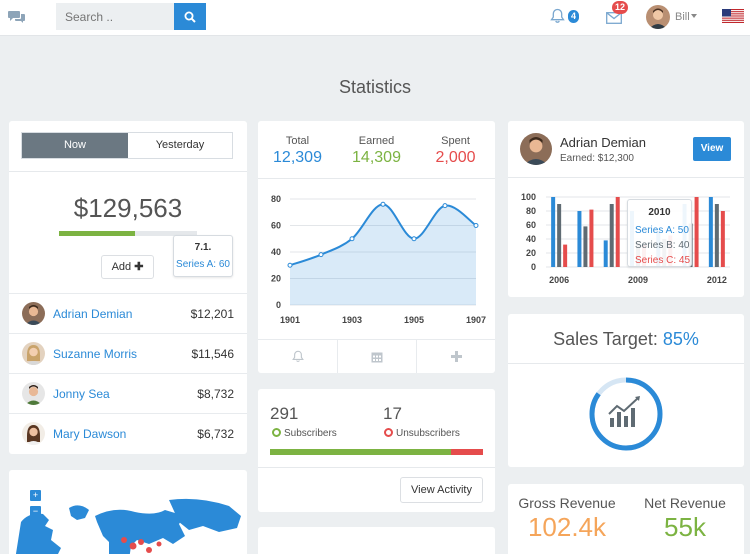 This screenshot has width=750, height=554. I want to click on subscribers-ratio-fill, so click(361, 452).